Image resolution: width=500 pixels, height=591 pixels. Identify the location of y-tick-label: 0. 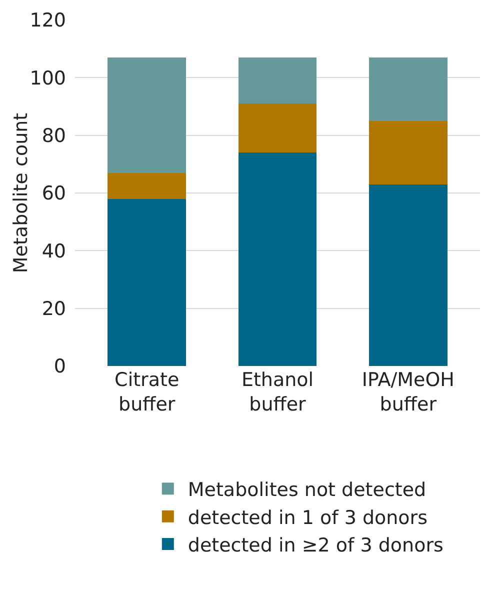
(60, 367).